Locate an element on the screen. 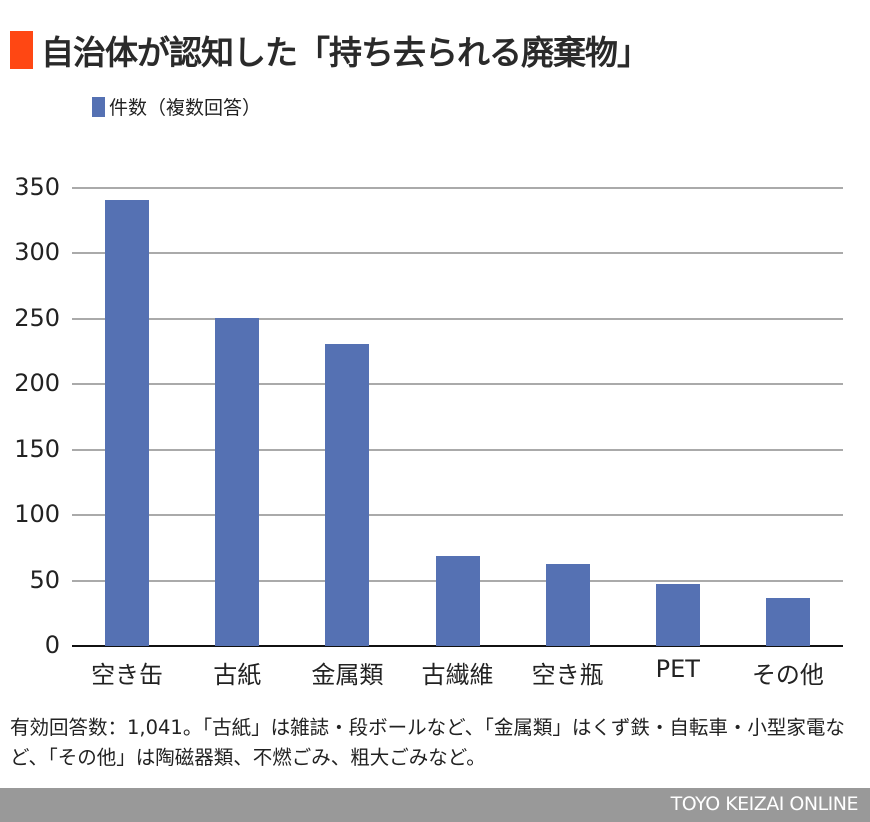 The width and height of the screenshot is (870, 822). x-tick-label: PET is located at coordinates (677, 669).